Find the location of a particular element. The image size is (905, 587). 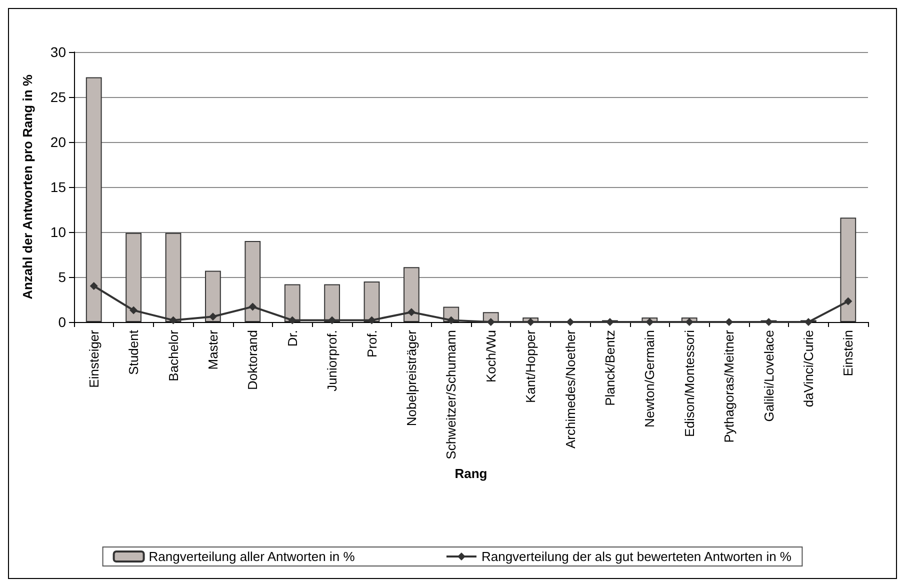

x-tick-label: Pythagoras/Meitner is located at coordinates (729, 386).